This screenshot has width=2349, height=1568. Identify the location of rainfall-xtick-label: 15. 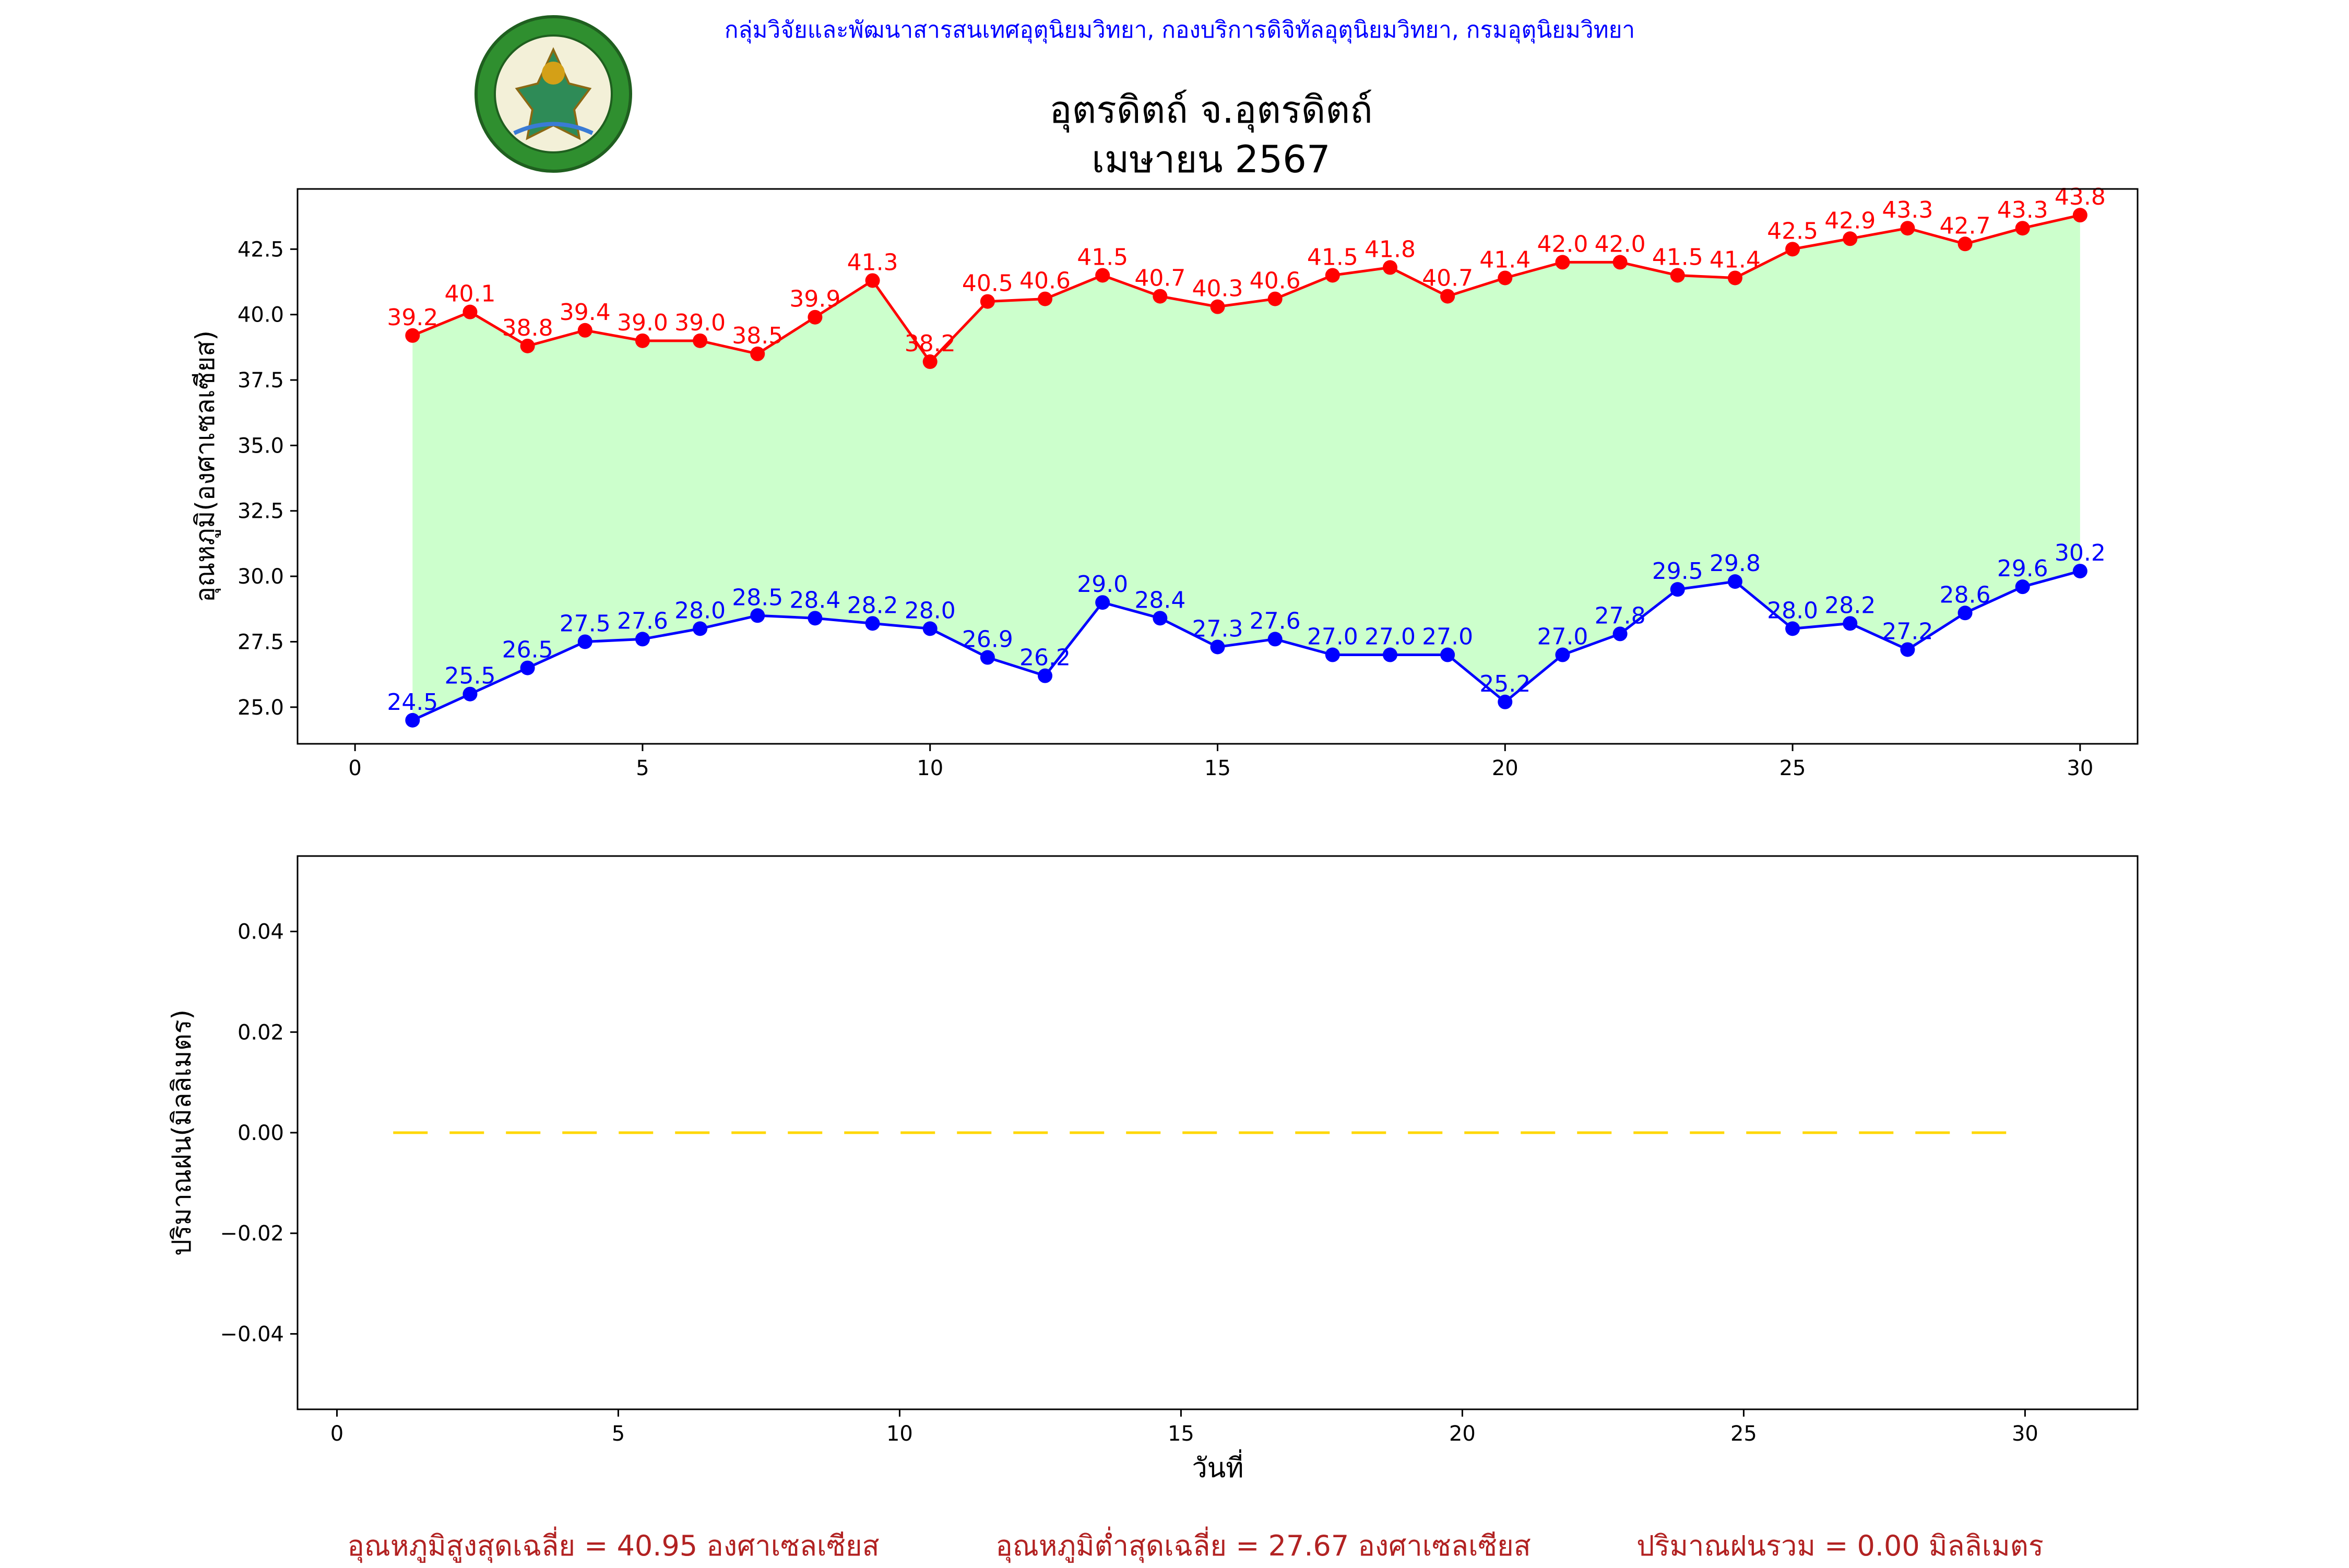
(1181, 1434).